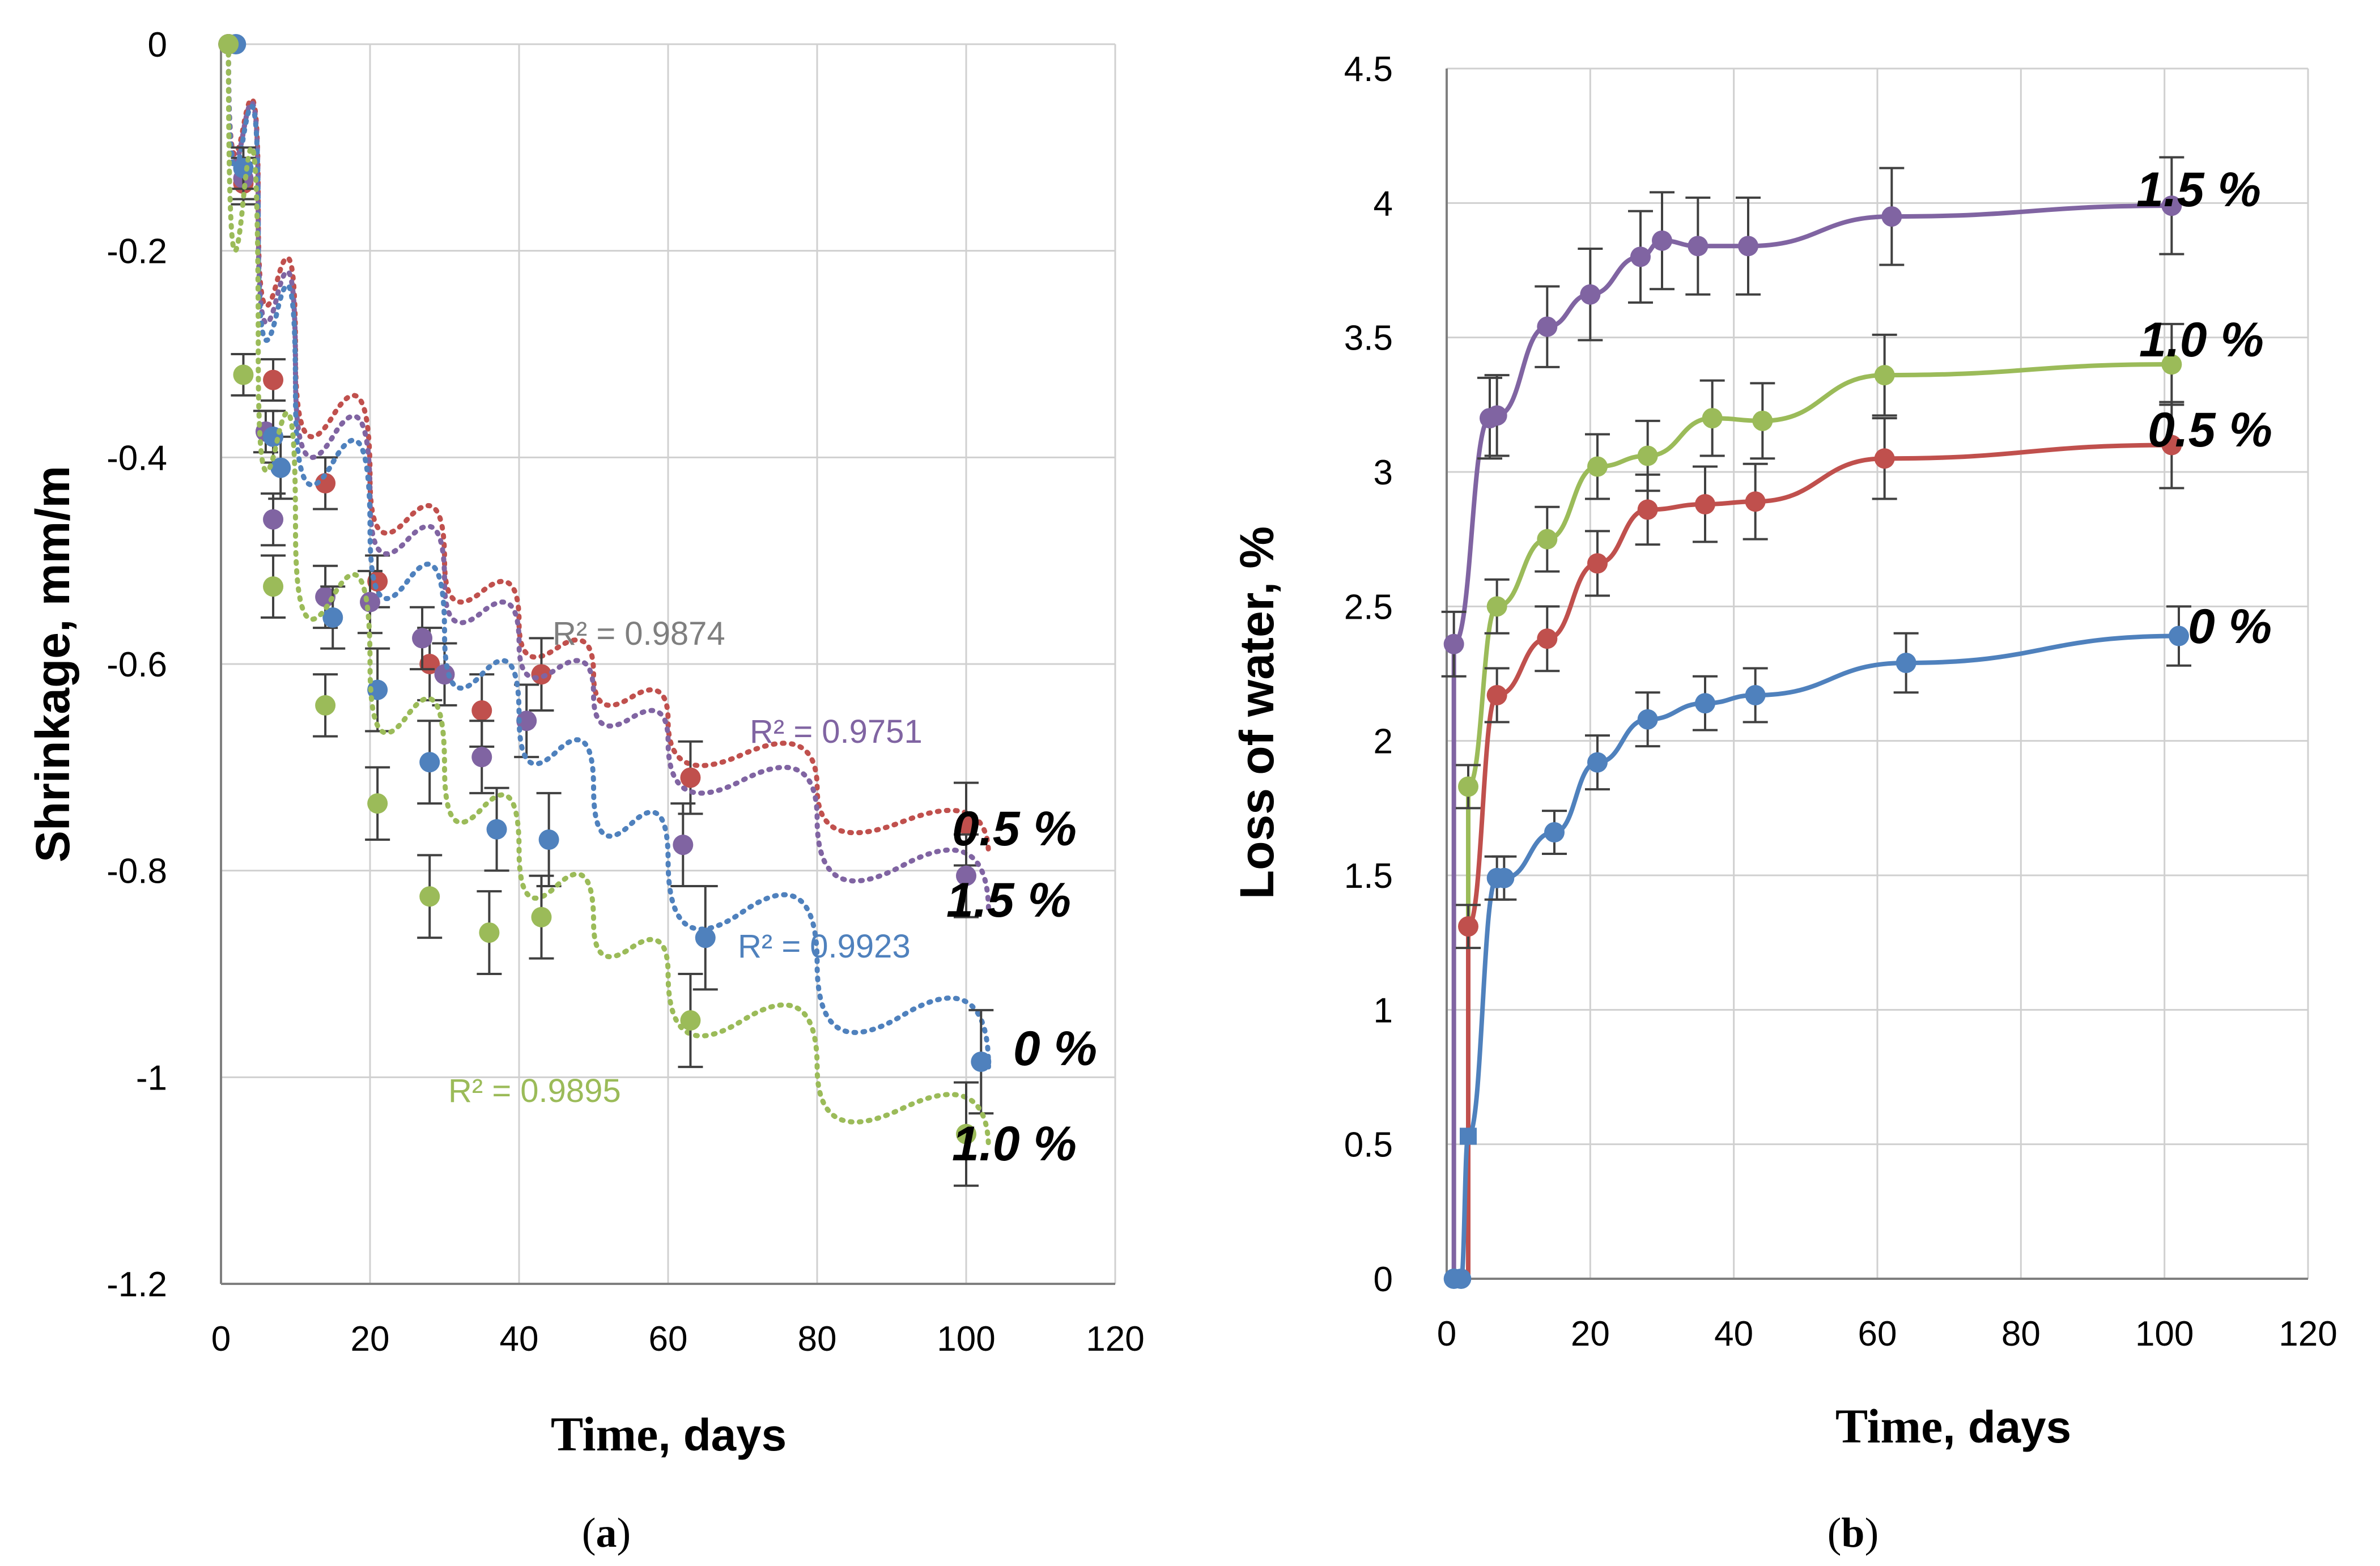 The height and width of the screenshot is (1566, 2380). I want to click on a-x-tick-0: 0, so click(221, 1339).